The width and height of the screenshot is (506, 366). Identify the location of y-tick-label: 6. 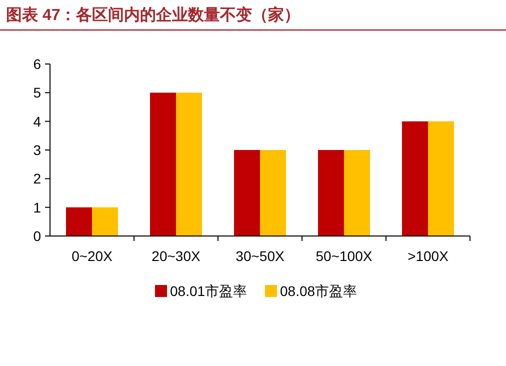
(37, 64).